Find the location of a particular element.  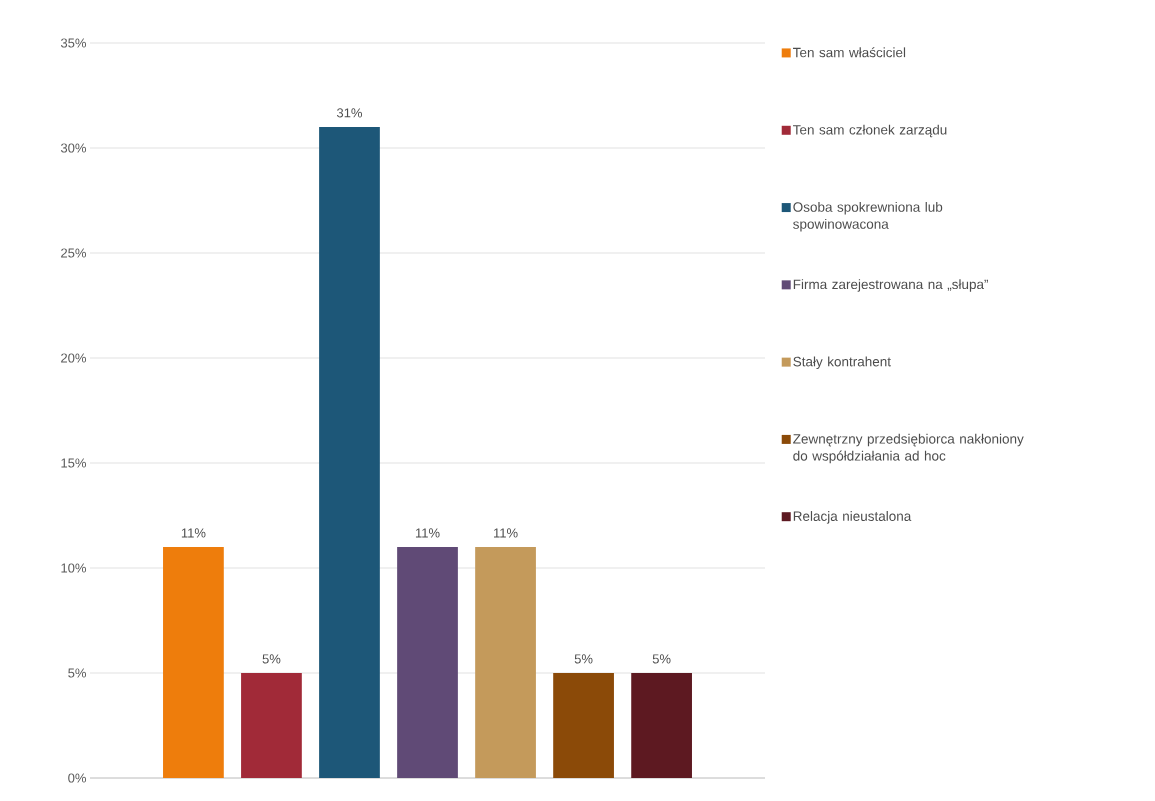

legend-label: Relacja nieustalona is located at coordinates (852, 517).